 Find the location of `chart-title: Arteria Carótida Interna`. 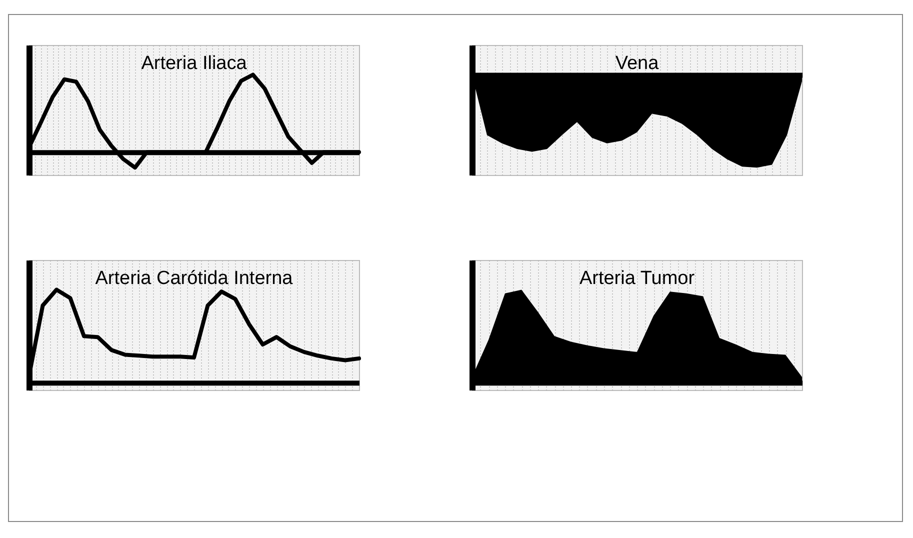

chart-title: Arteria Carótida Interna is located at coordinates (194, 278).